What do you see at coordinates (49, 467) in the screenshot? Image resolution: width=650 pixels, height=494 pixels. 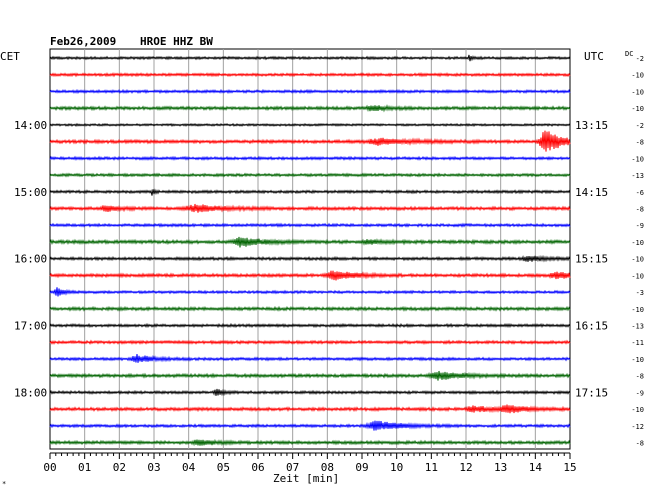 I see `x-tick-label: 00` at bounding box center [49, 467].